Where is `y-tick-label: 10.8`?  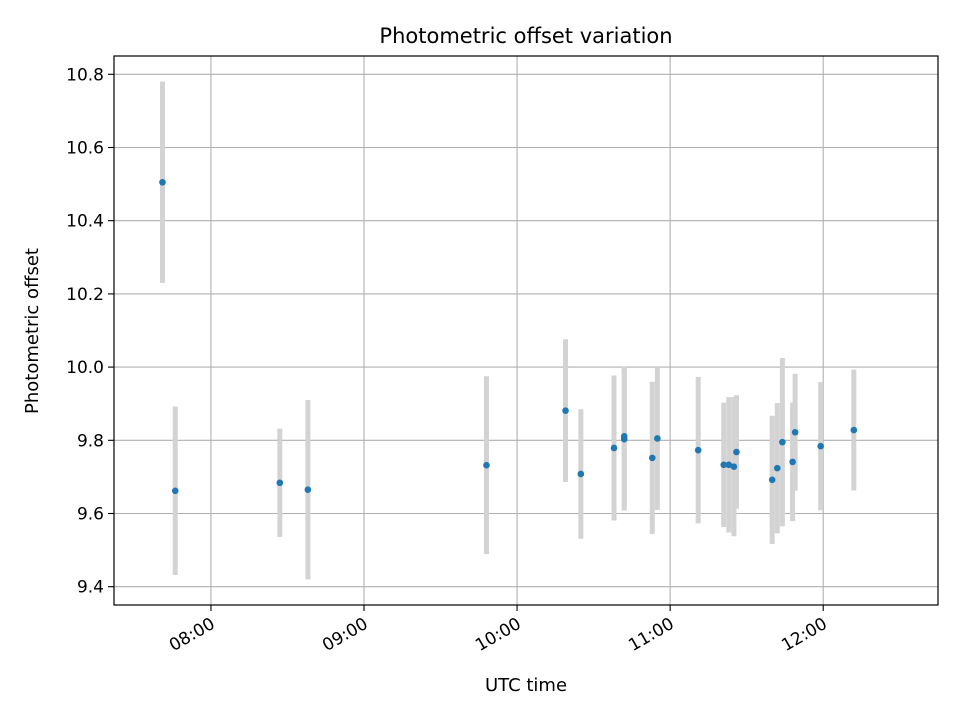 y-tick-label: 10.8 is located at coordinates (85, 75).